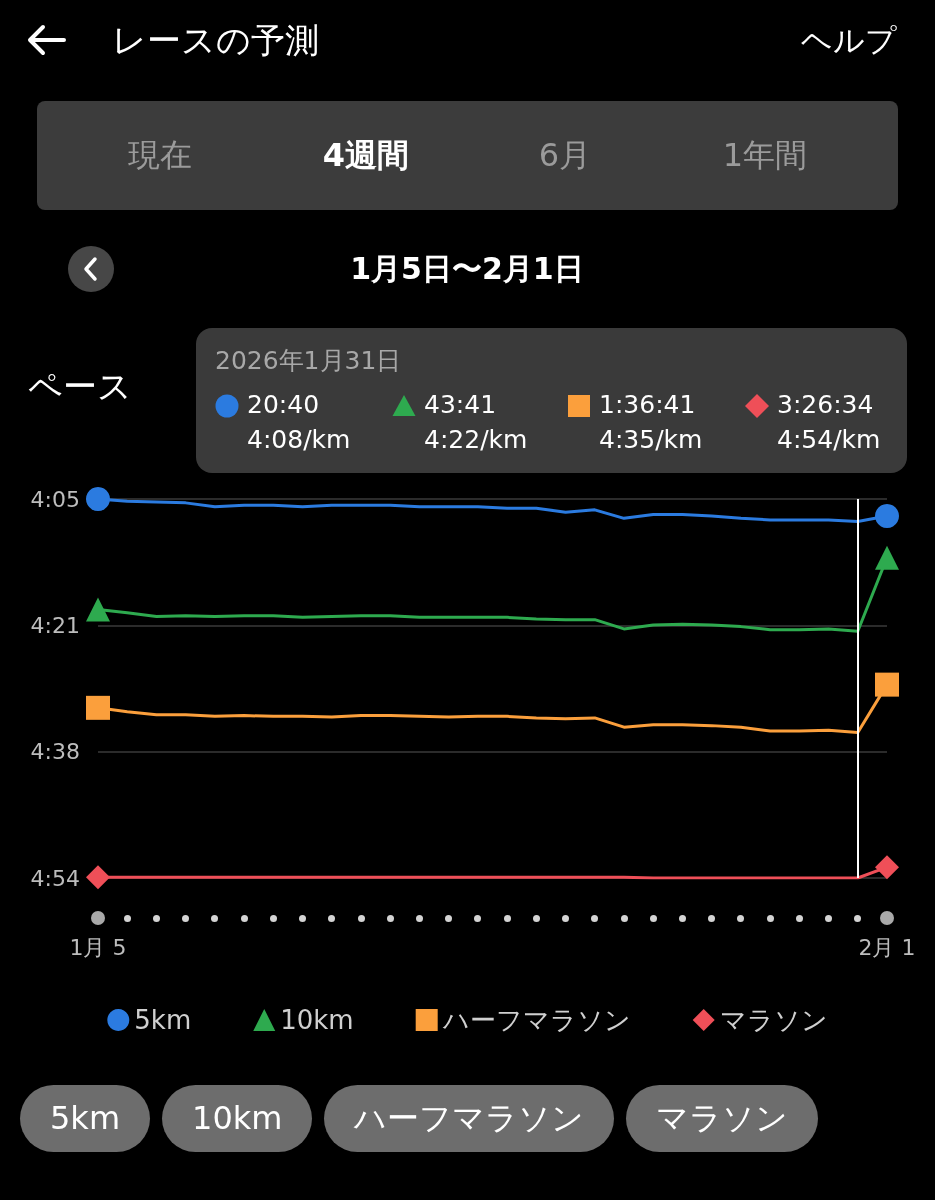 The image size is (935, 1200). Describe the element at coordinates (55, 752) in the screenshot. I see `y-tick-label: 4:38` at that location.